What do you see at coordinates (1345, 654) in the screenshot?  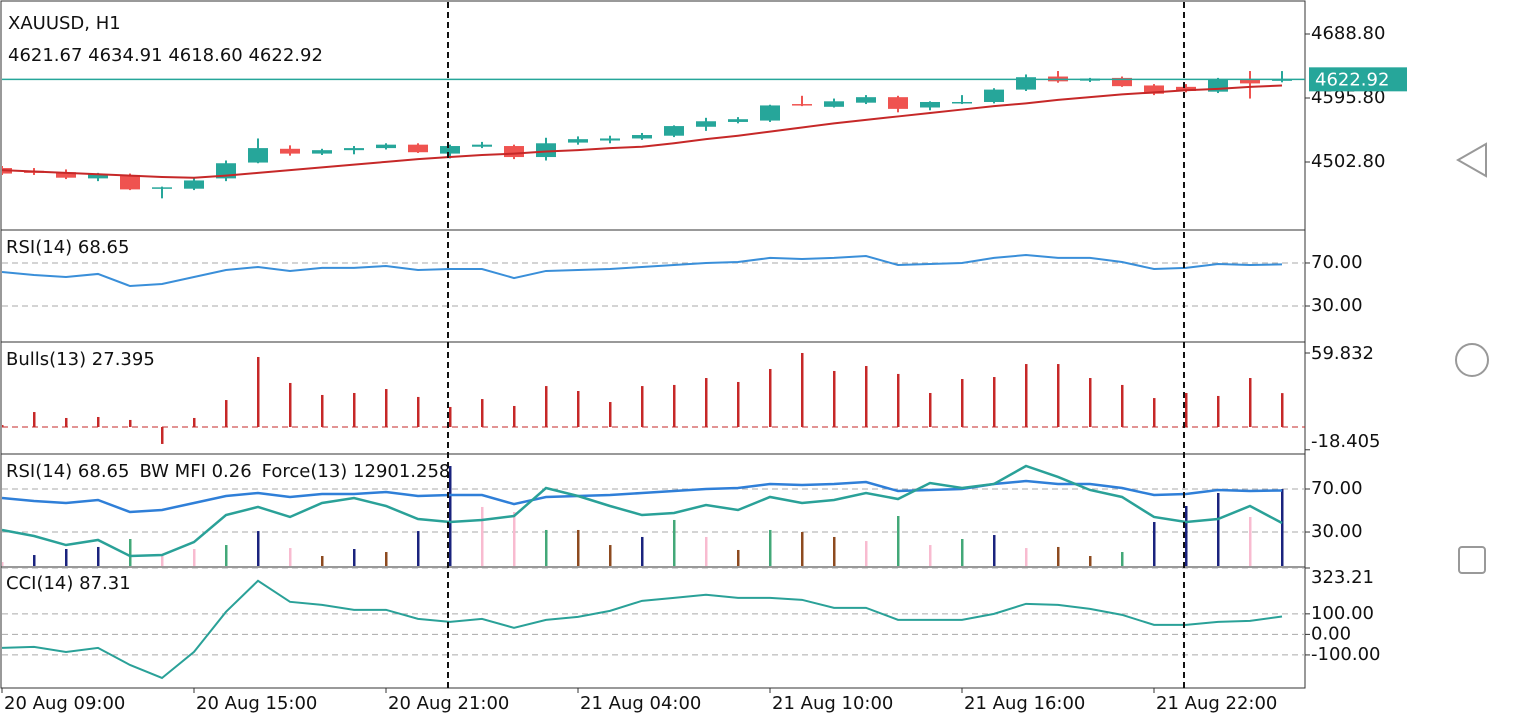 I see `y-tick-label: -100.00` at bounding box center [1345, 654].